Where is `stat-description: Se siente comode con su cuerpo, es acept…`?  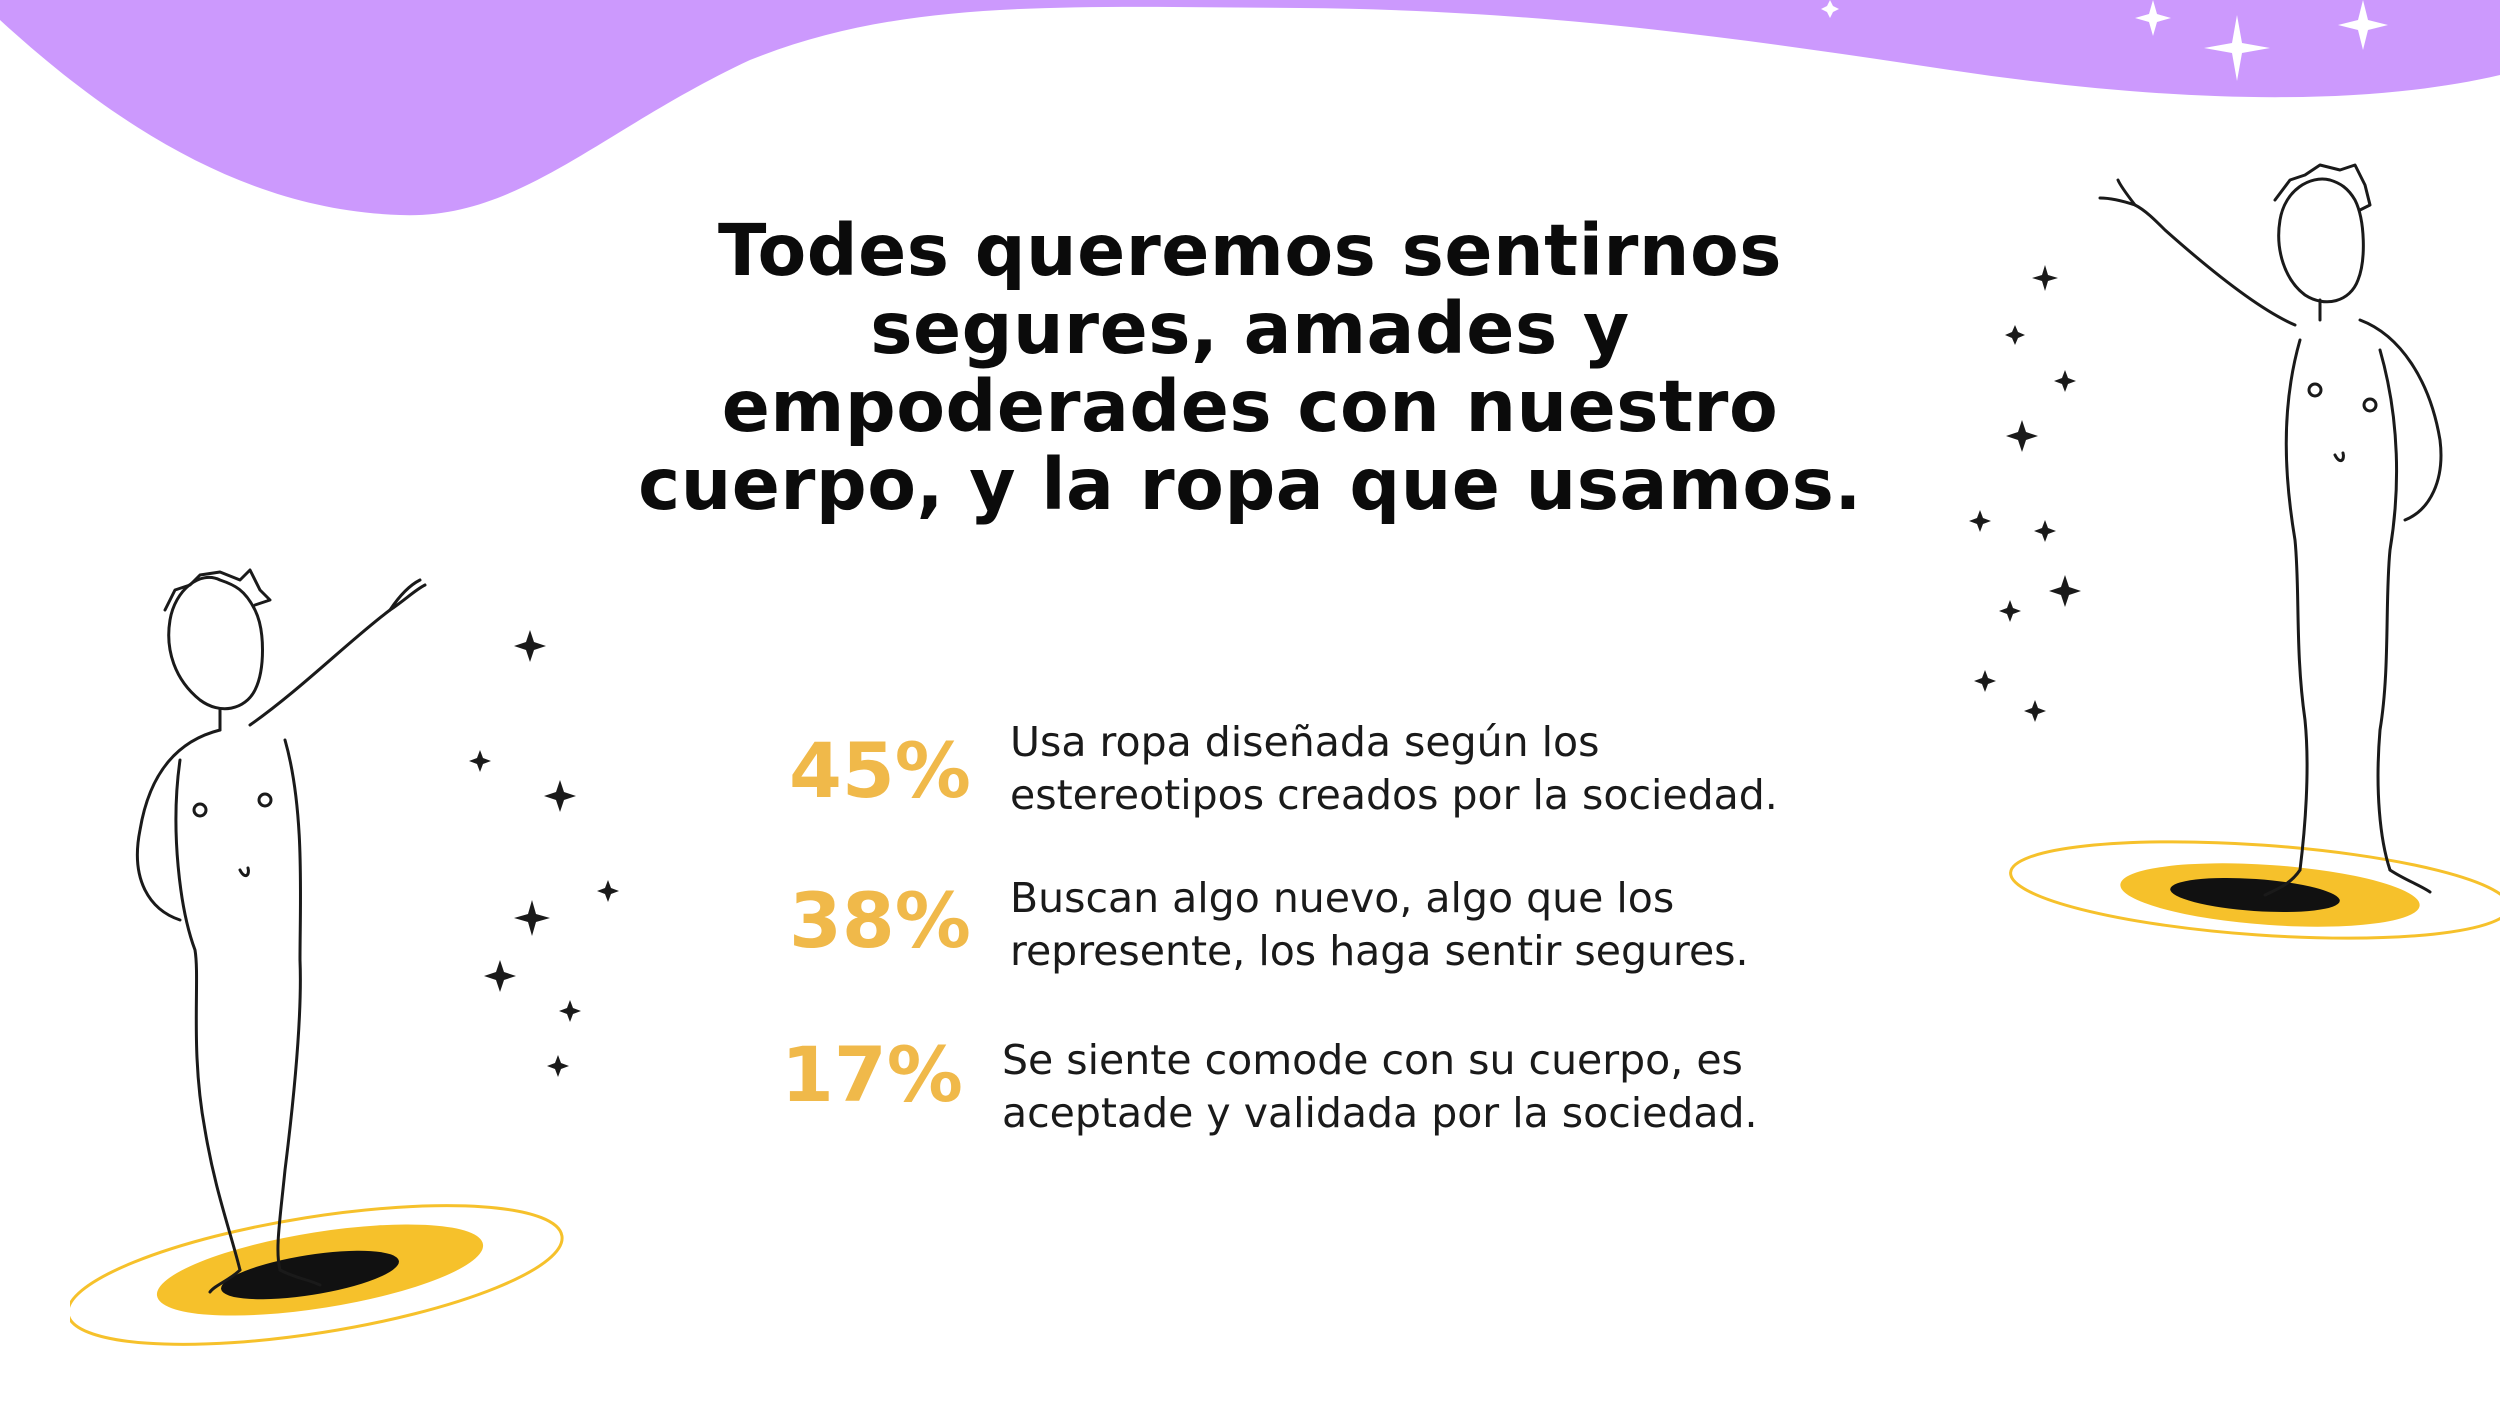
stat-description: Se siente comode con su cuerpo, es acept… is located at coordinates (1482, 1087).